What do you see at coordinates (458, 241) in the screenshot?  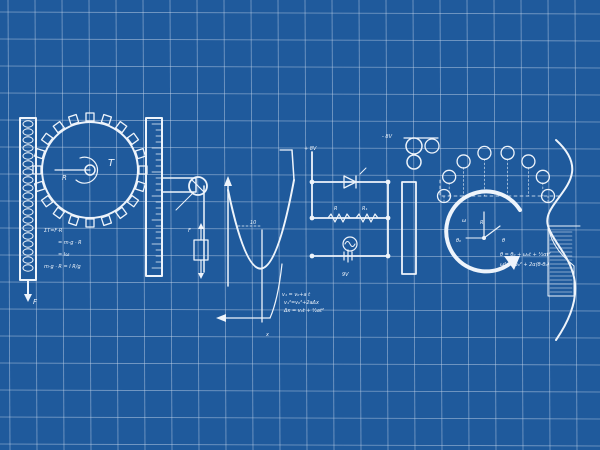 I see `theta-zero-label: θ₀` at bounding box center [458, 241].